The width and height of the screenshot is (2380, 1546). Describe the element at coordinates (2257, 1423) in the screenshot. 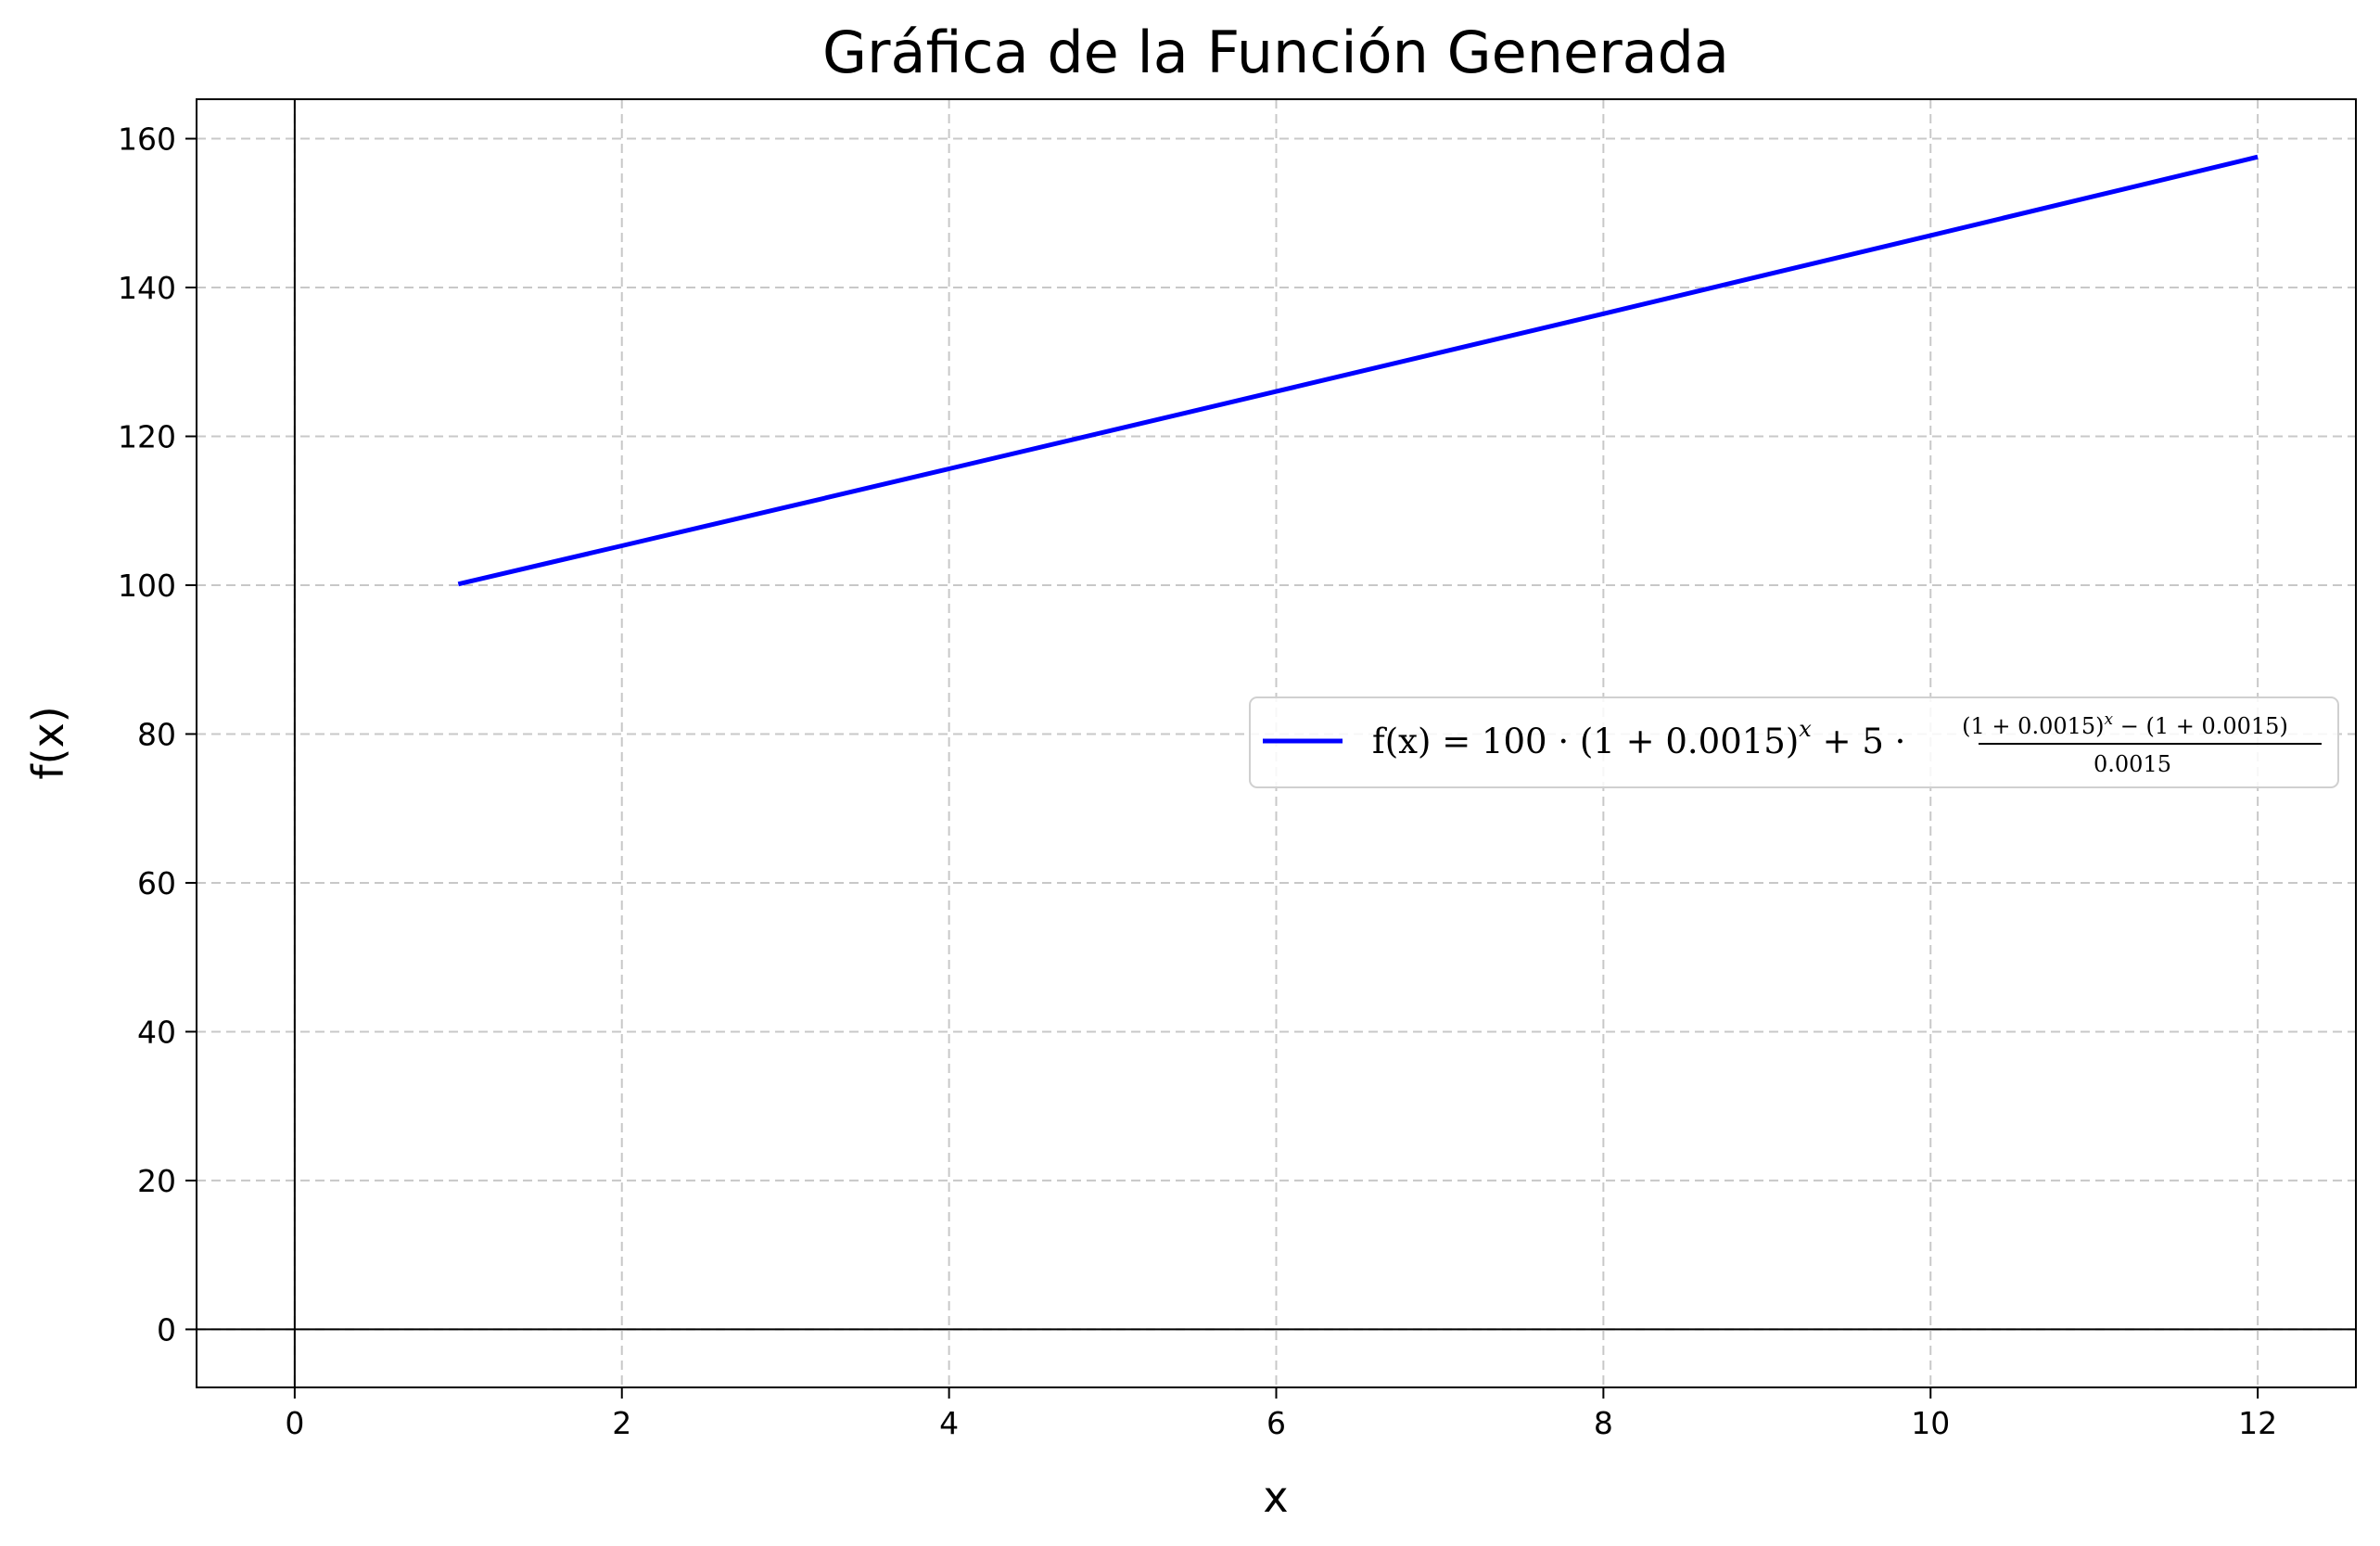

I see `x-tick-label: 12` at that location.